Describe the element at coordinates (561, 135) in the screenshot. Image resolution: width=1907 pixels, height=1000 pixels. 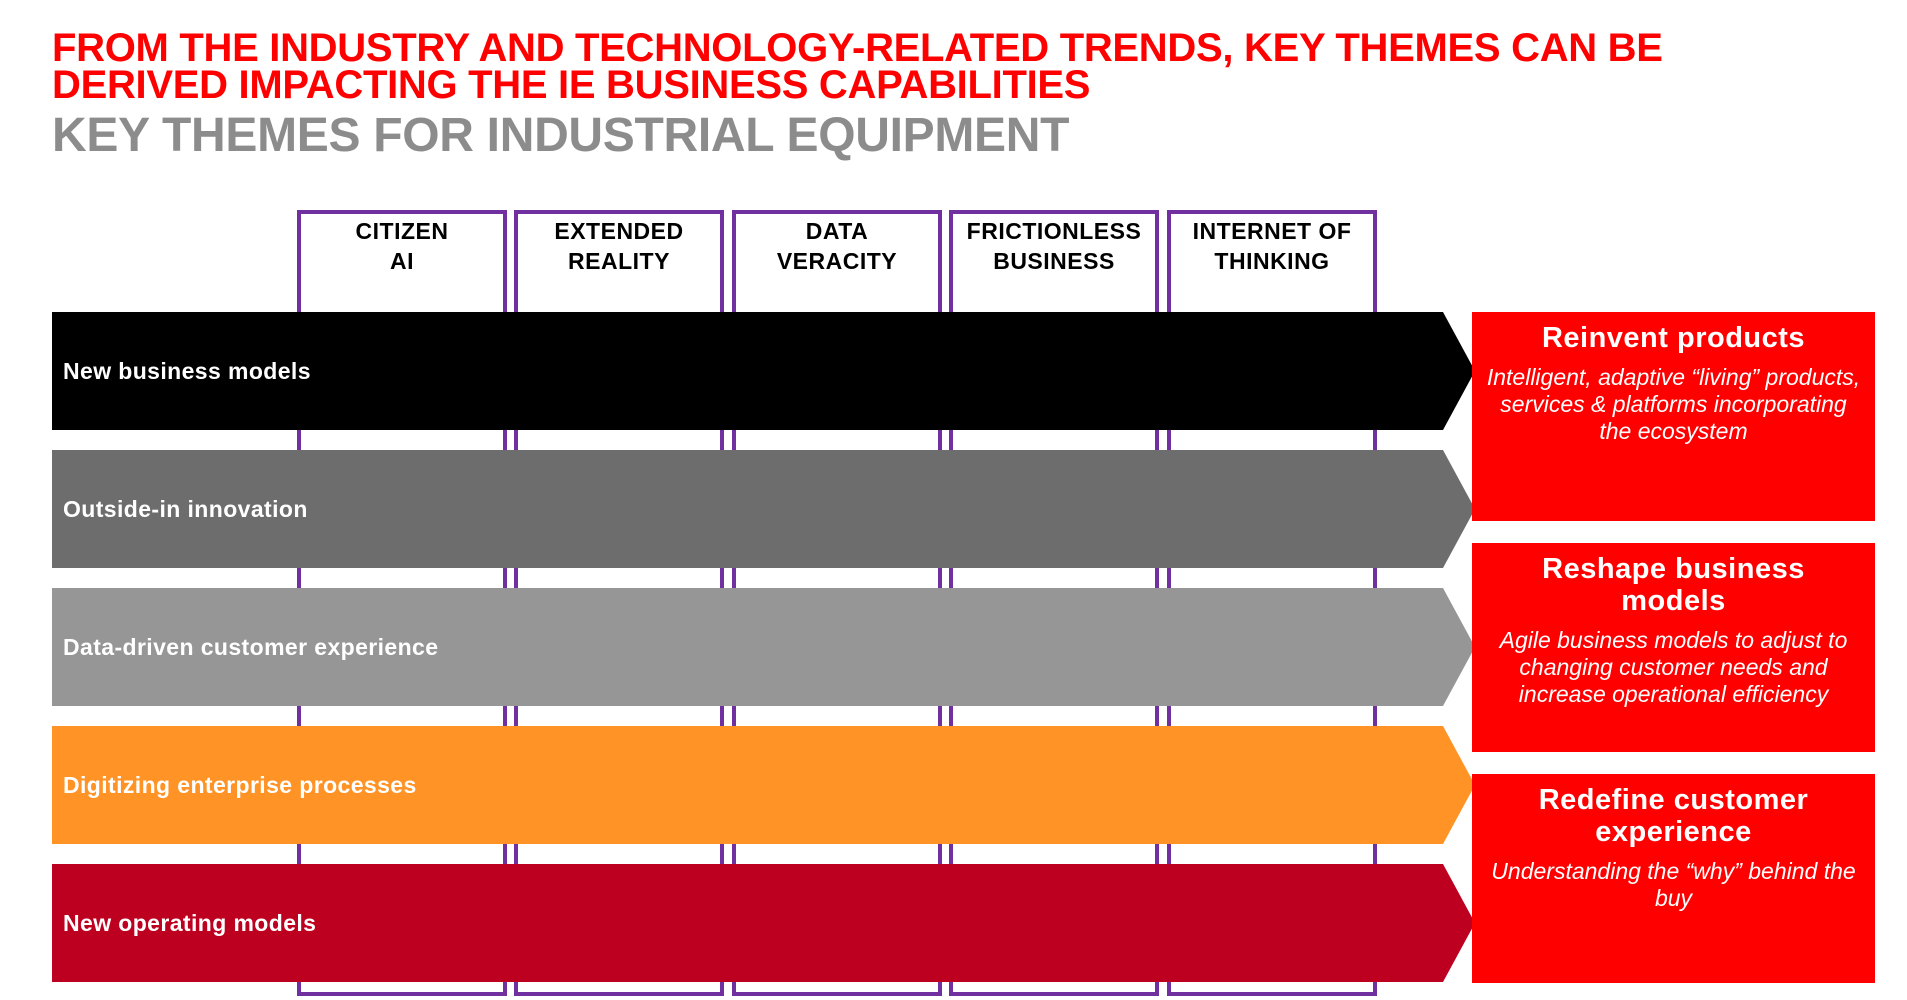
I see `slide-subtitle: KEY THEMES FOR INDUSTRIAL EQUIPMENT` at that location.